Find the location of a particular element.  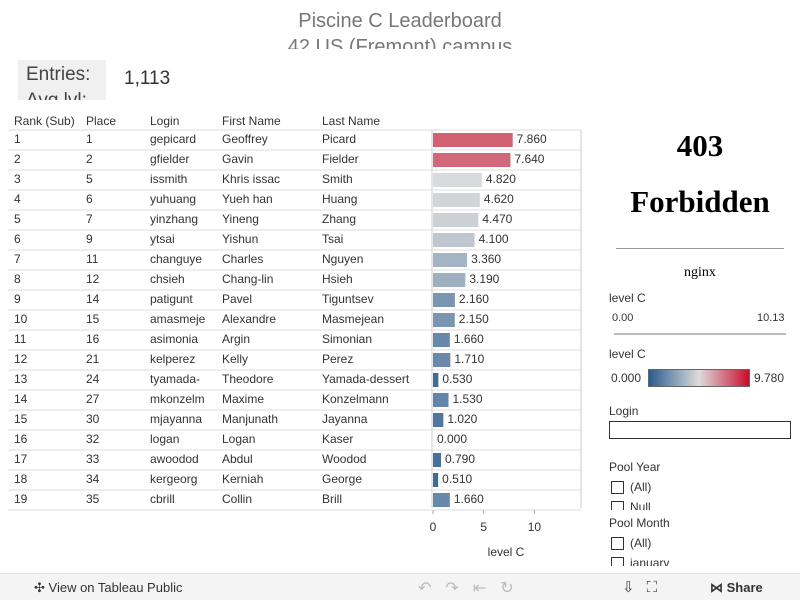

slider-title: level C is located at coordinates (627, 298).